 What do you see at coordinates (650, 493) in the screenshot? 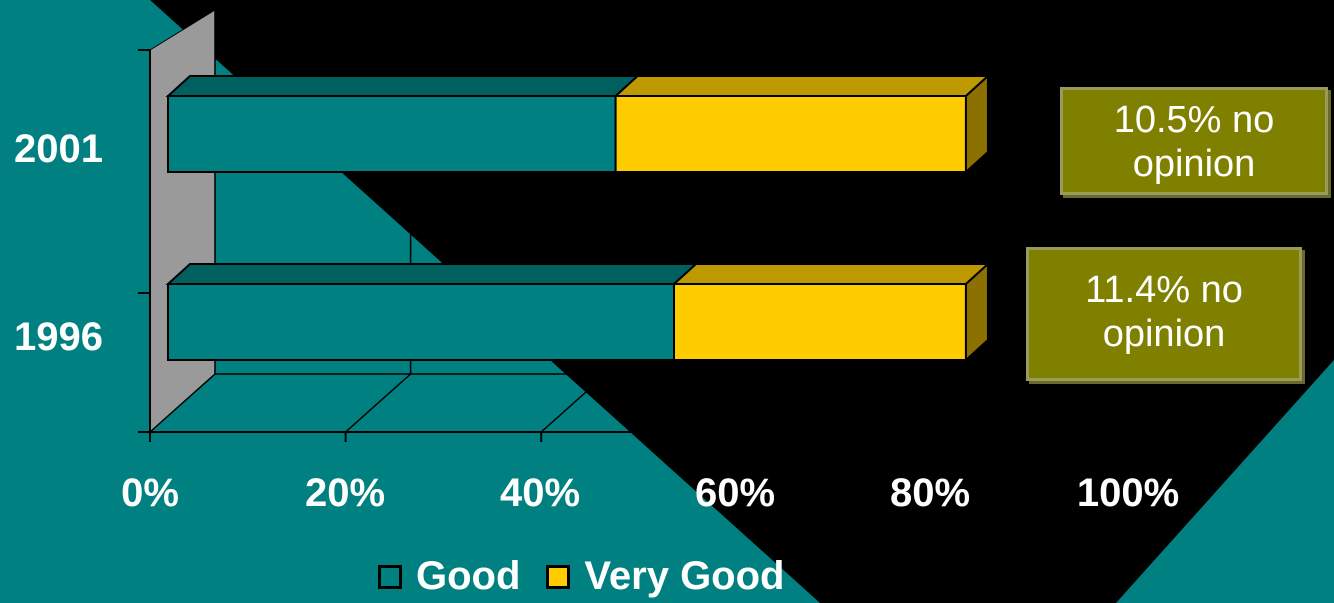
I see `x-tick-labels: 0% 20% 40% 60% 80% 100%` at bounding box center [650, 493].